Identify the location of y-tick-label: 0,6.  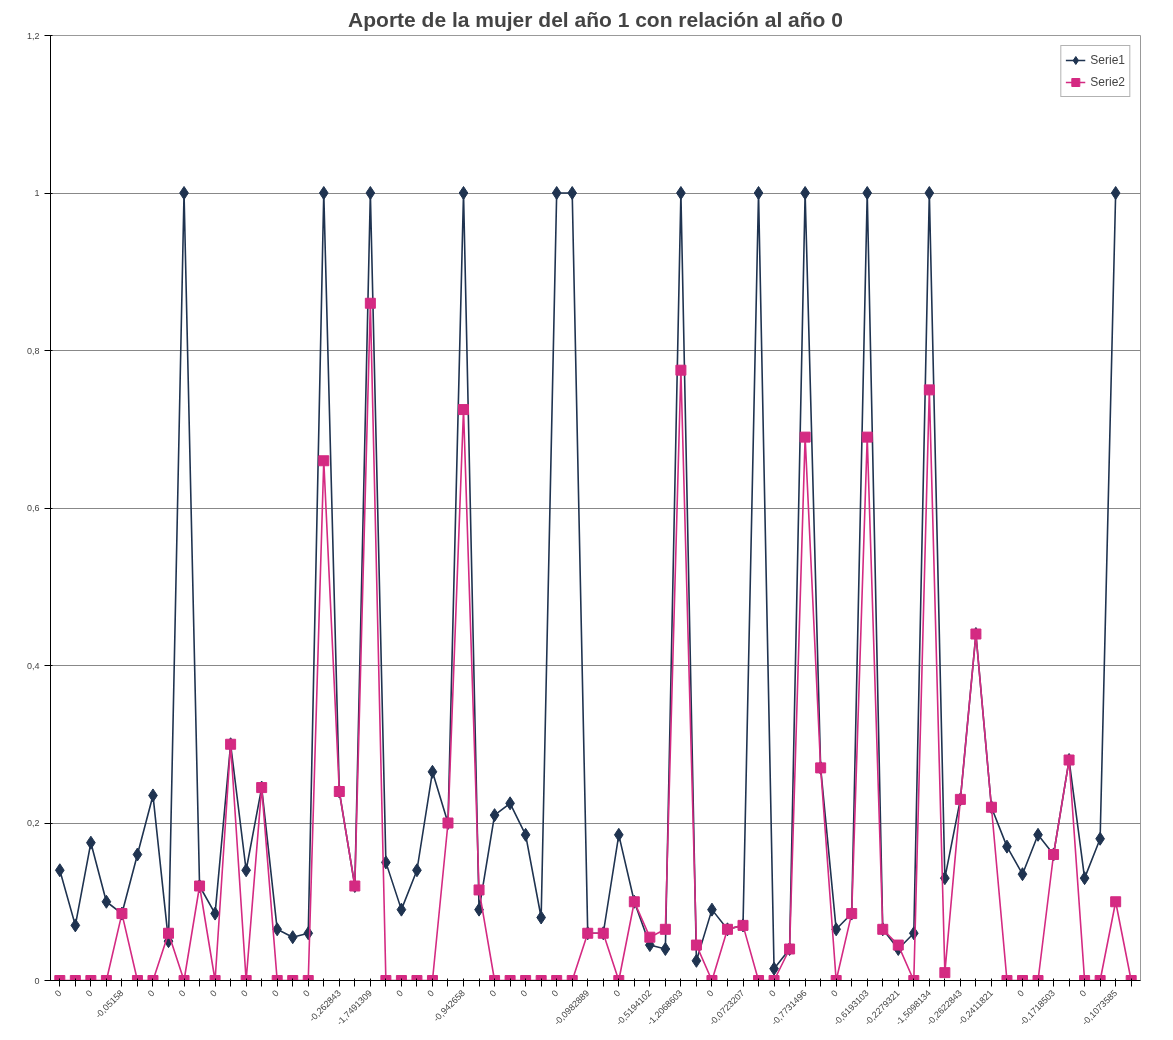
(33, 508).